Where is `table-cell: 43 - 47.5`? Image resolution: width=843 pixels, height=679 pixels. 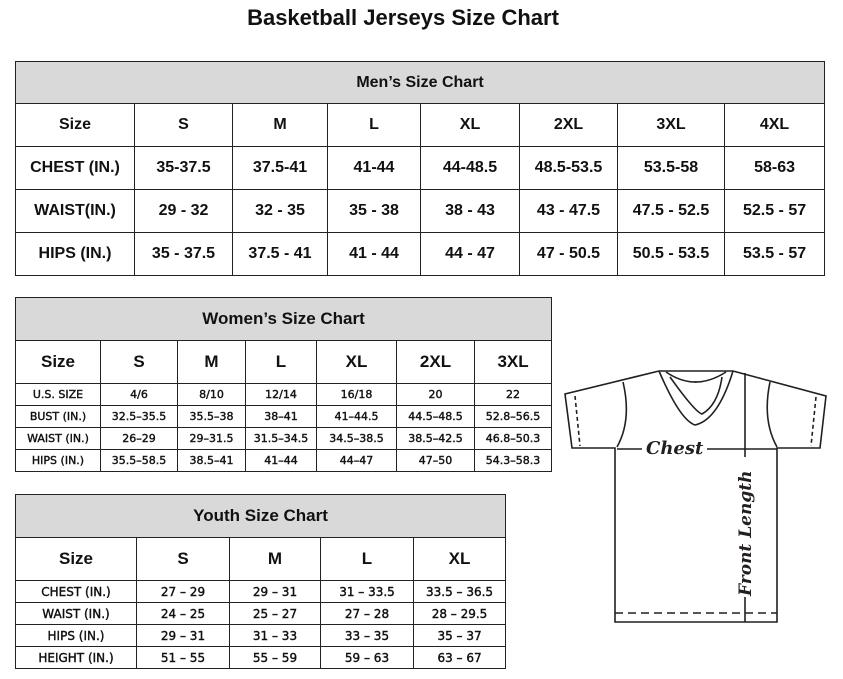 table-cell: 43 - 47.5 is located at coordinates (568, 211).